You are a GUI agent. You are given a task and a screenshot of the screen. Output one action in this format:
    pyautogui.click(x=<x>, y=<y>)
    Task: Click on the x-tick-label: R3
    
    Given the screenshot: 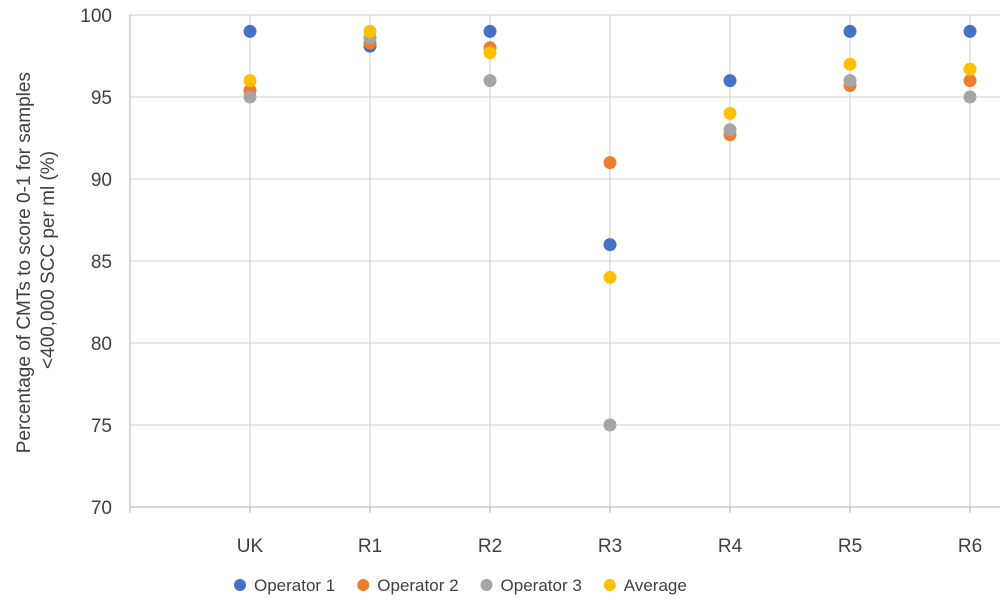 What is the action you would take?
    pyautogui.click(x=610, y=546)
    